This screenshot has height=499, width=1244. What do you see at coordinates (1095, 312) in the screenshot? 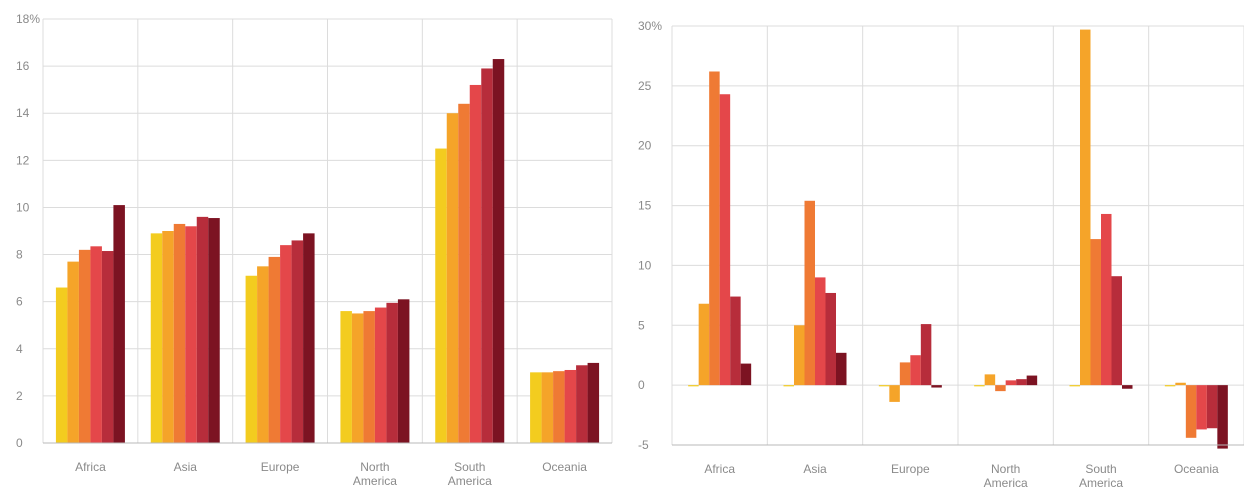
I see `chart-1-bar-south-america-s3` at bounding box center [1095, 312].